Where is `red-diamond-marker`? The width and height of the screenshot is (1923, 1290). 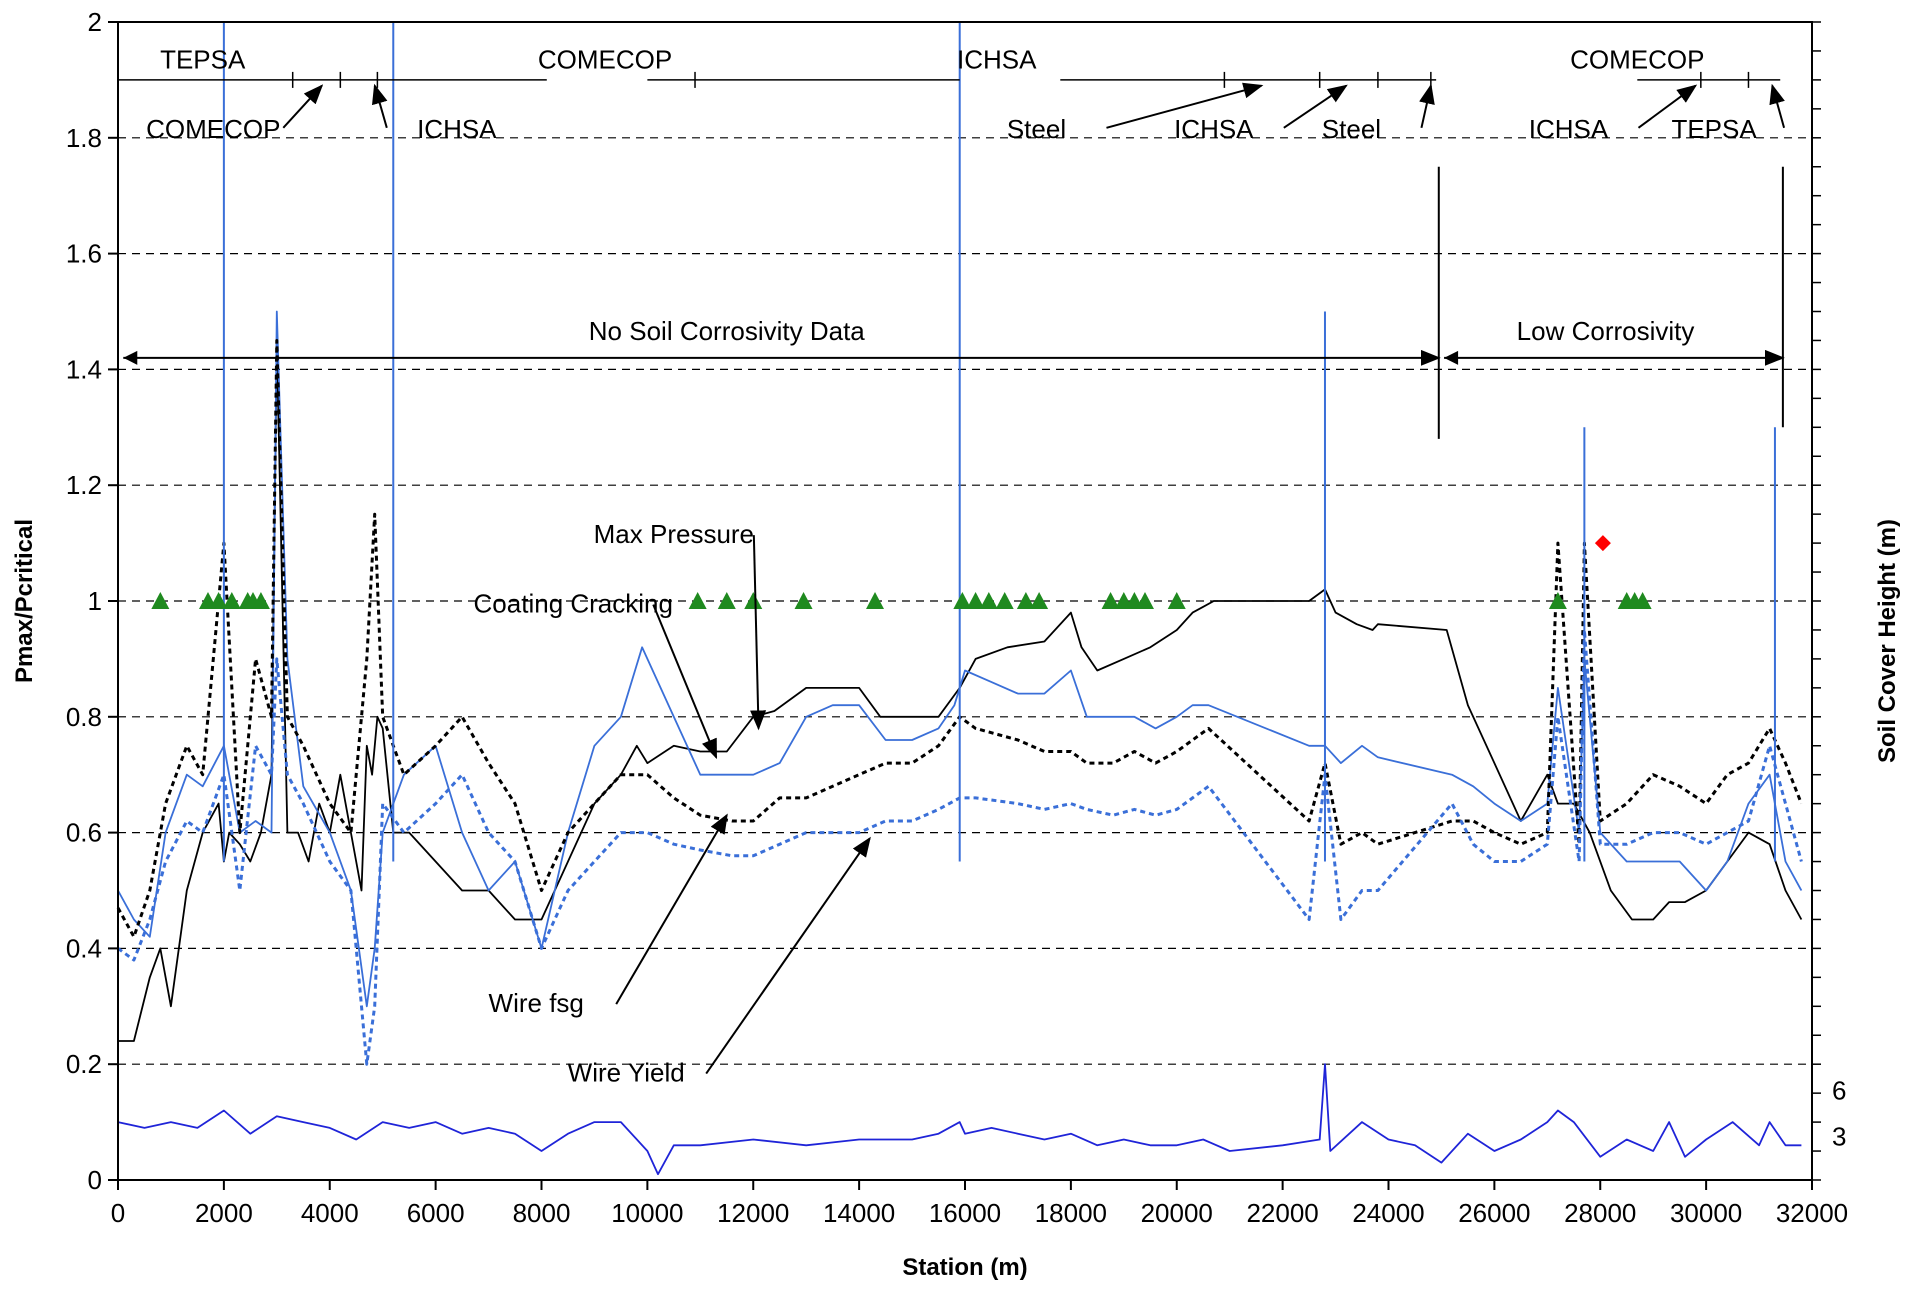
red-diamond-marker is located at coordinates (1602, 543).